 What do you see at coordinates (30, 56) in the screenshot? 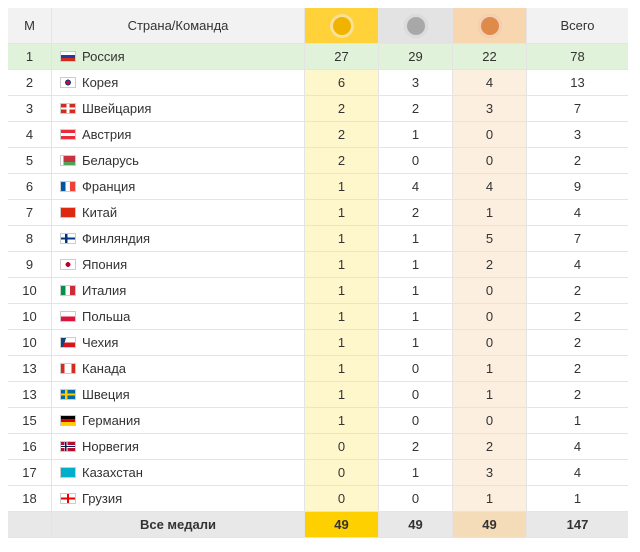
I see `rank-cell: 1` at bounding box center [30, 56].